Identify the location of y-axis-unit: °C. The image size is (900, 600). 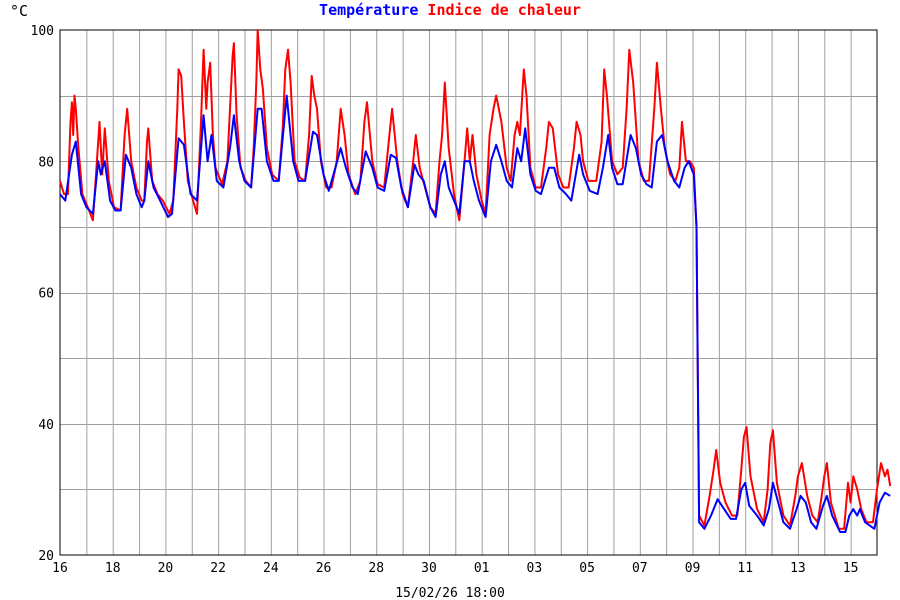
(19, 11).